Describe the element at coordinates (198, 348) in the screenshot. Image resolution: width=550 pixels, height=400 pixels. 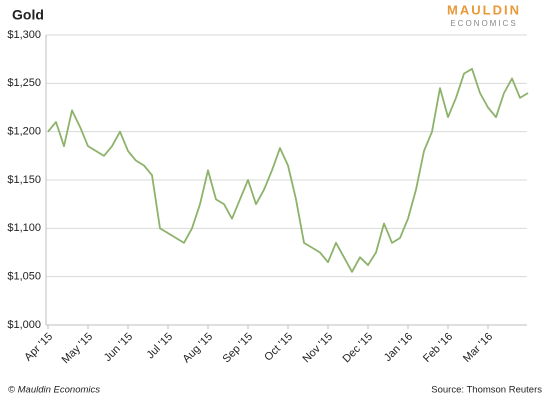
I see `x-tick-label: Aug '15` at that location.